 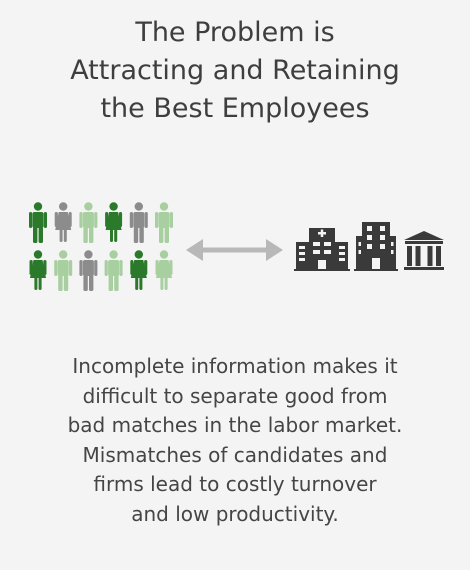 I want to click on description-line: and low productivity., so click(x=235, y=513).